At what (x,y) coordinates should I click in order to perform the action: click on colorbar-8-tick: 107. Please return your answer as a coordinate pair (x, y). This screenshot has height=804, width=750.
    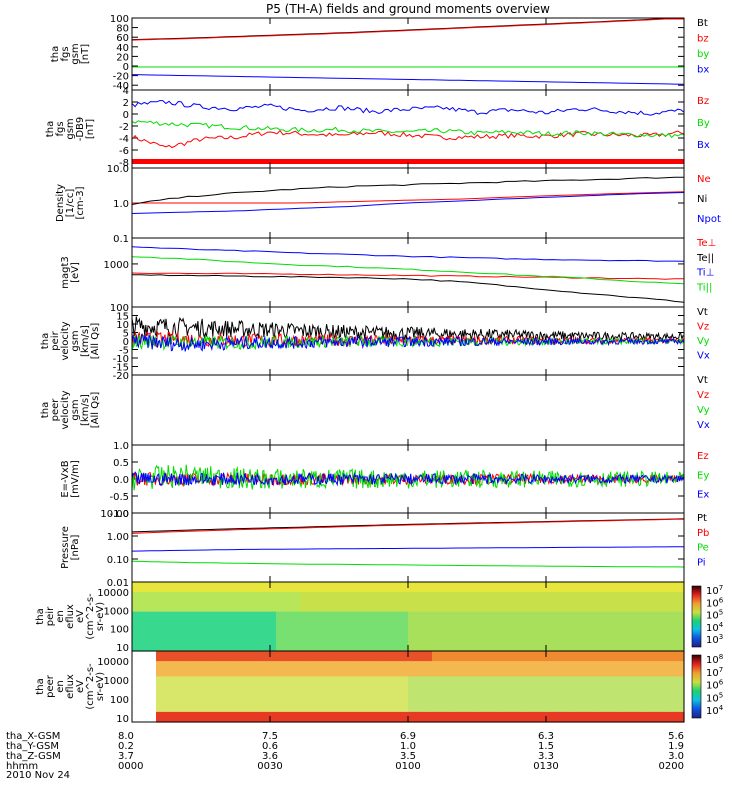
    Looking at the image, I should click on (714, 590).